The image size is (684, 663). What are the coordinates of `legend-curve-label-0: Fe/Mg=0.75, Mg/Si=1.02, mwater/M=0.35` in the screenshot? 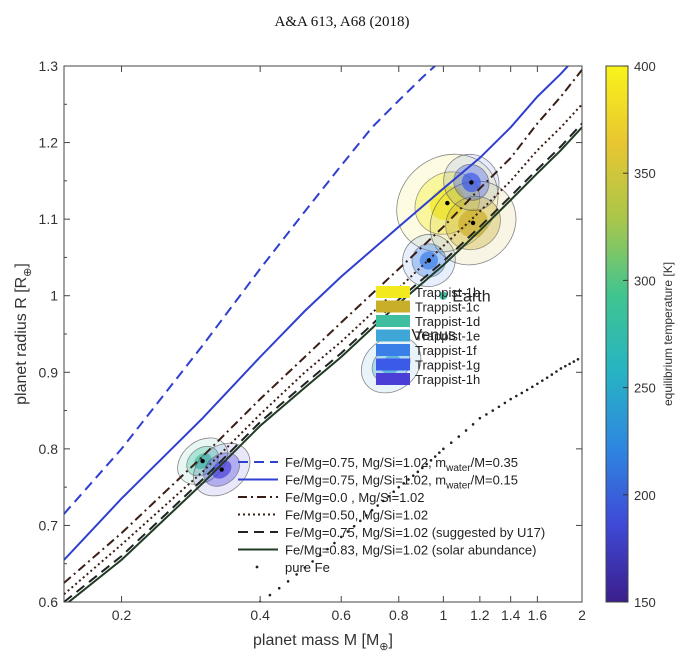 It's located at (401, 464).